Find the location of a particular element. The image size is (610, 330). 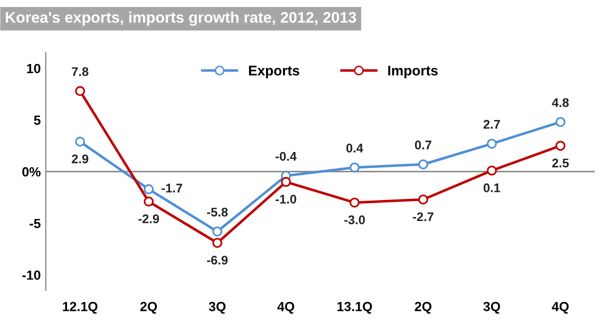

y-tick-label: -10 is located at coordinates (31, 275).